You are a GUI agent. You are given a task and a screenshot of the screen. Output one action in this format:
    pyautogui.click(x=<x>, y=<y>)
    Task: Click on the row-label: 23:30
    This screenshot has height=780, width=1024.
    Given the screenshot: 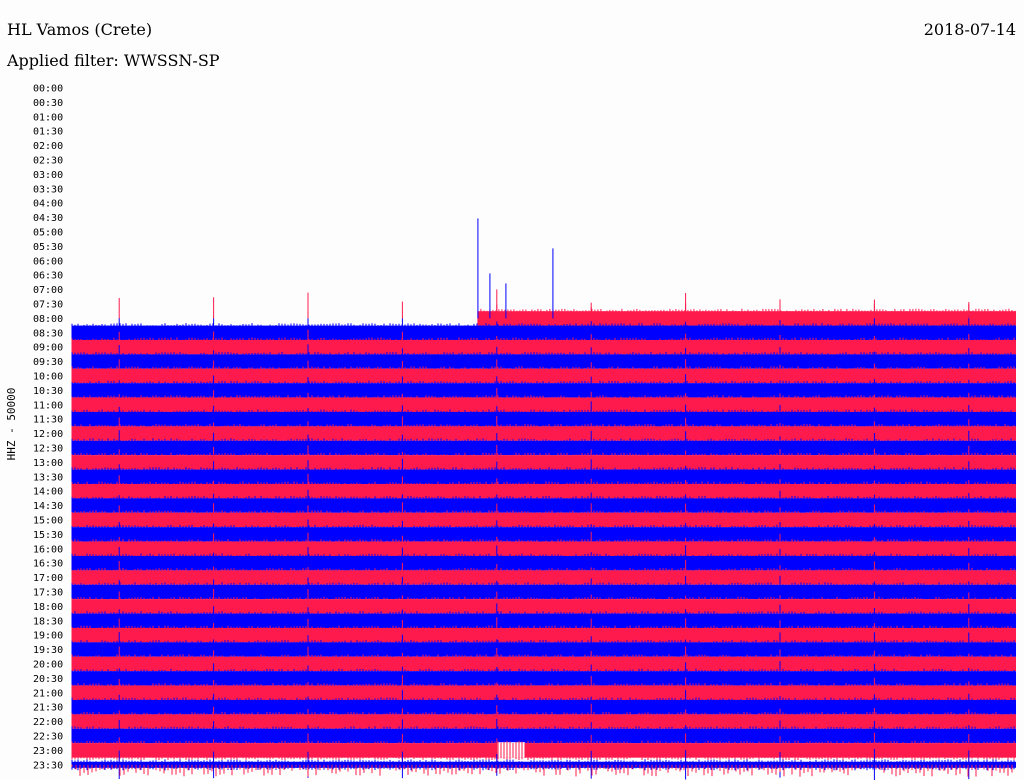 What is the action you would take?
    pyautogui.click(x=48, y=765)
    